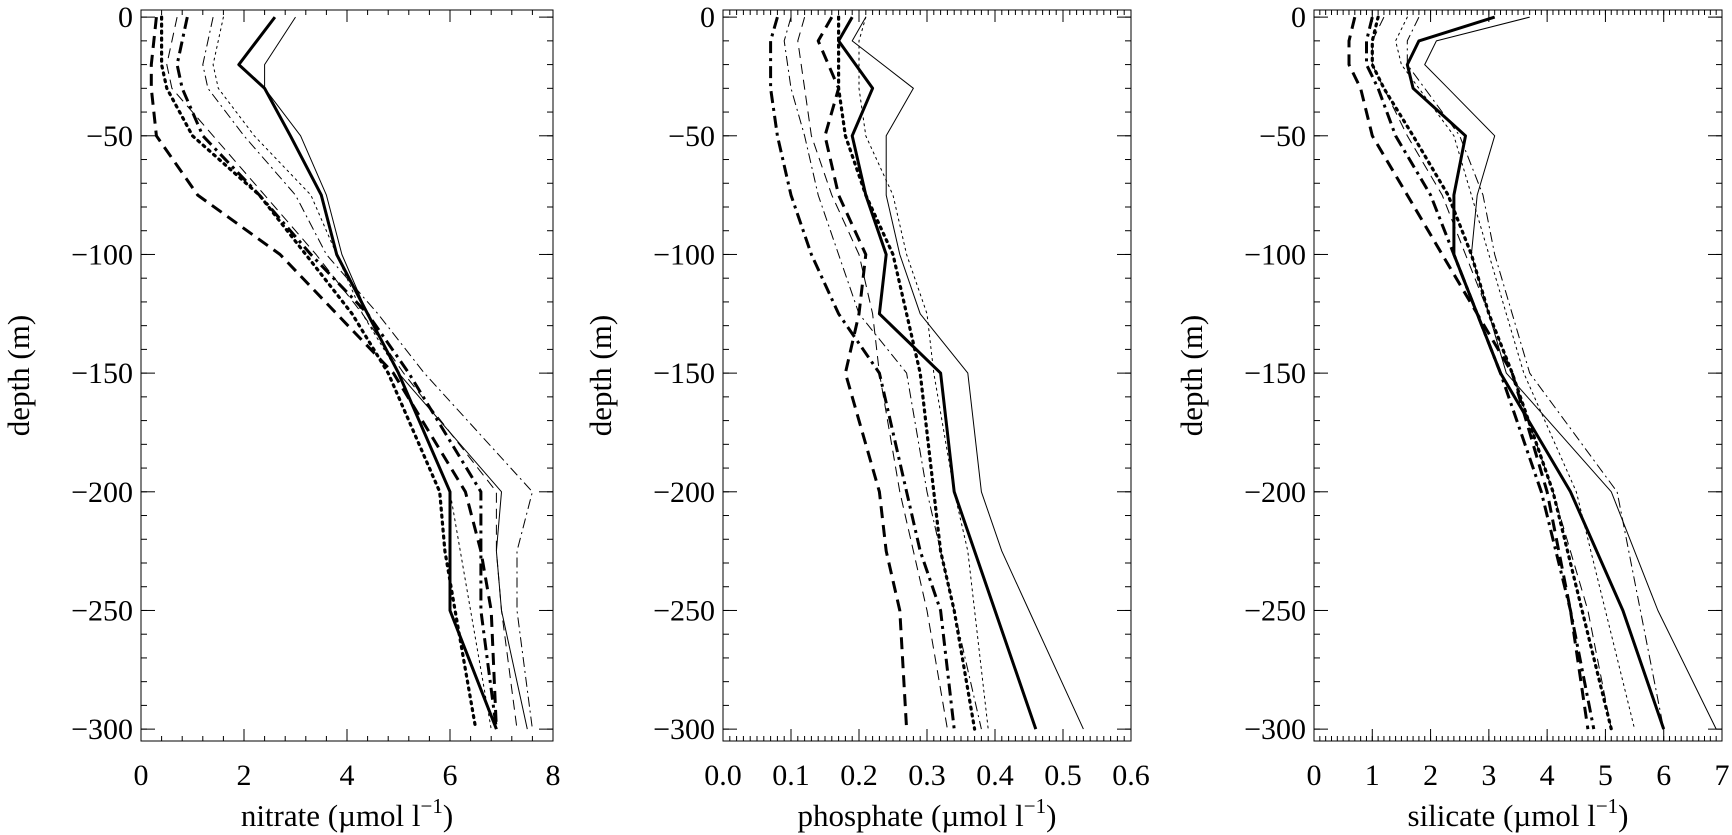 The width and height of the screenshot is (1732, 835). What do you see at coordinates (859, 775) in the screenshot?
I see `x-tick-label: 0.2` at bounding box center [859, 775].